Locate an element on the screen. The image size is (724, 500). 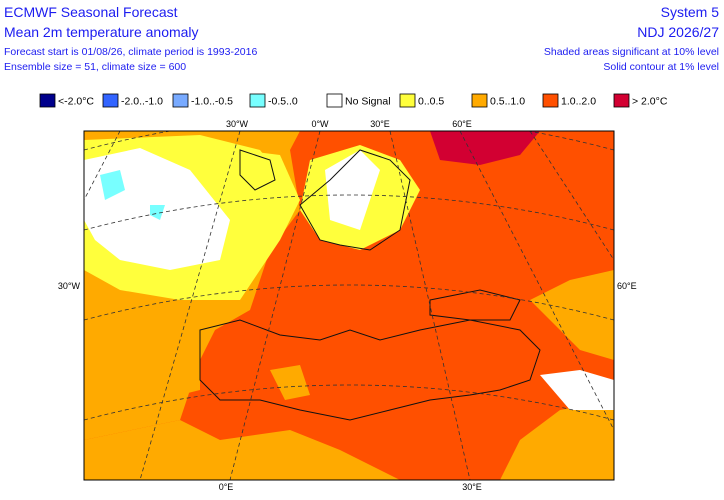
legend-label: -2.0..-1.0 is located at coordinates (142, 102).